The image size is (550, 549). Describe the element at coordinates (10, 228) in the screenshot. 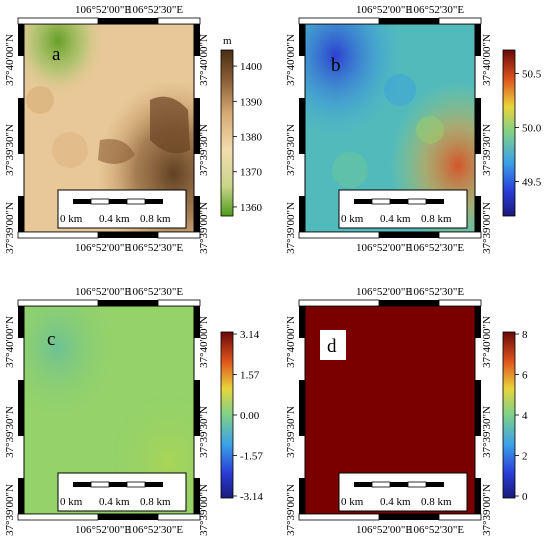

I see `panel-a-lat-2: 37°39'00"N` at that location.